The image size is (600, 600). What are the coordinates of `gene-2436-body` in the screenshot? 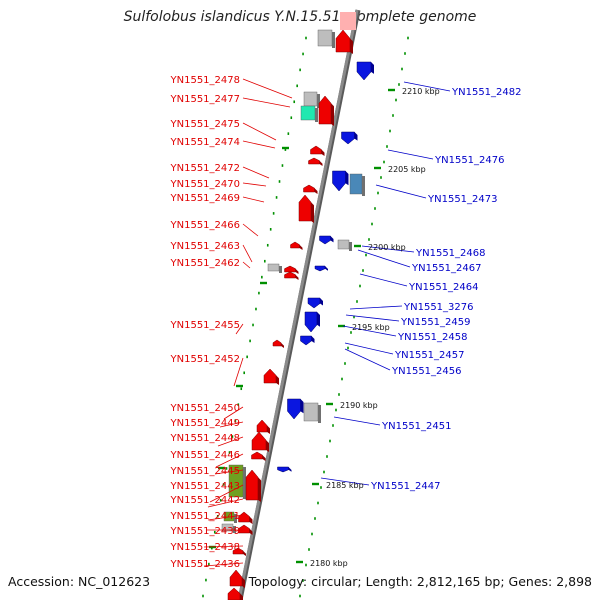 It's located at (238, 551).